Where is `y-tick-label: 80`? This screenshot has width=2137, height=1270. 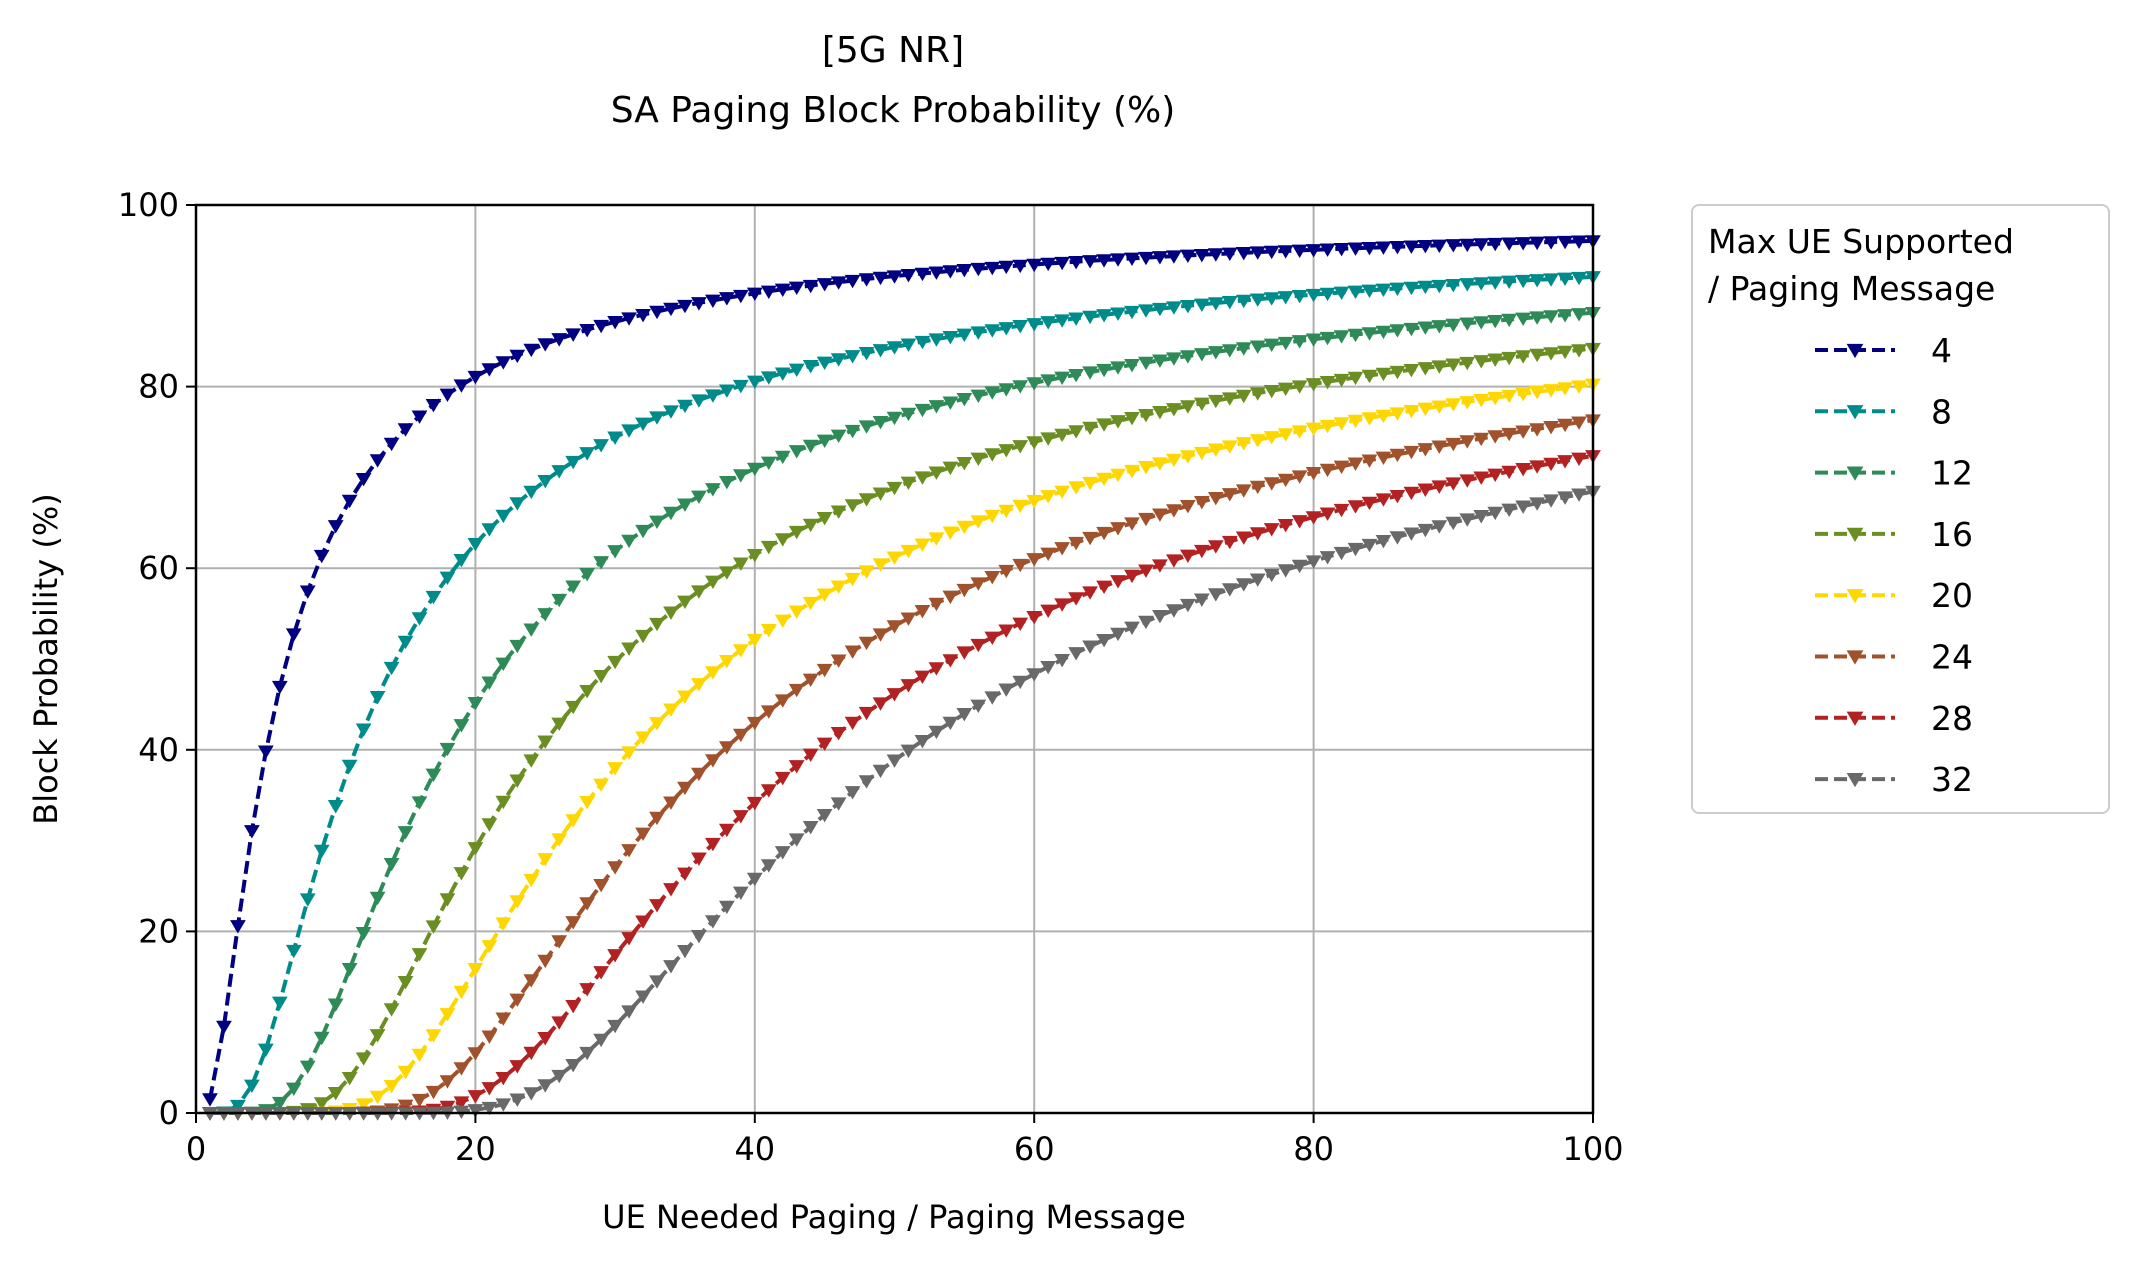
y-tick-label: 80 is located at coordinates (158, 387).